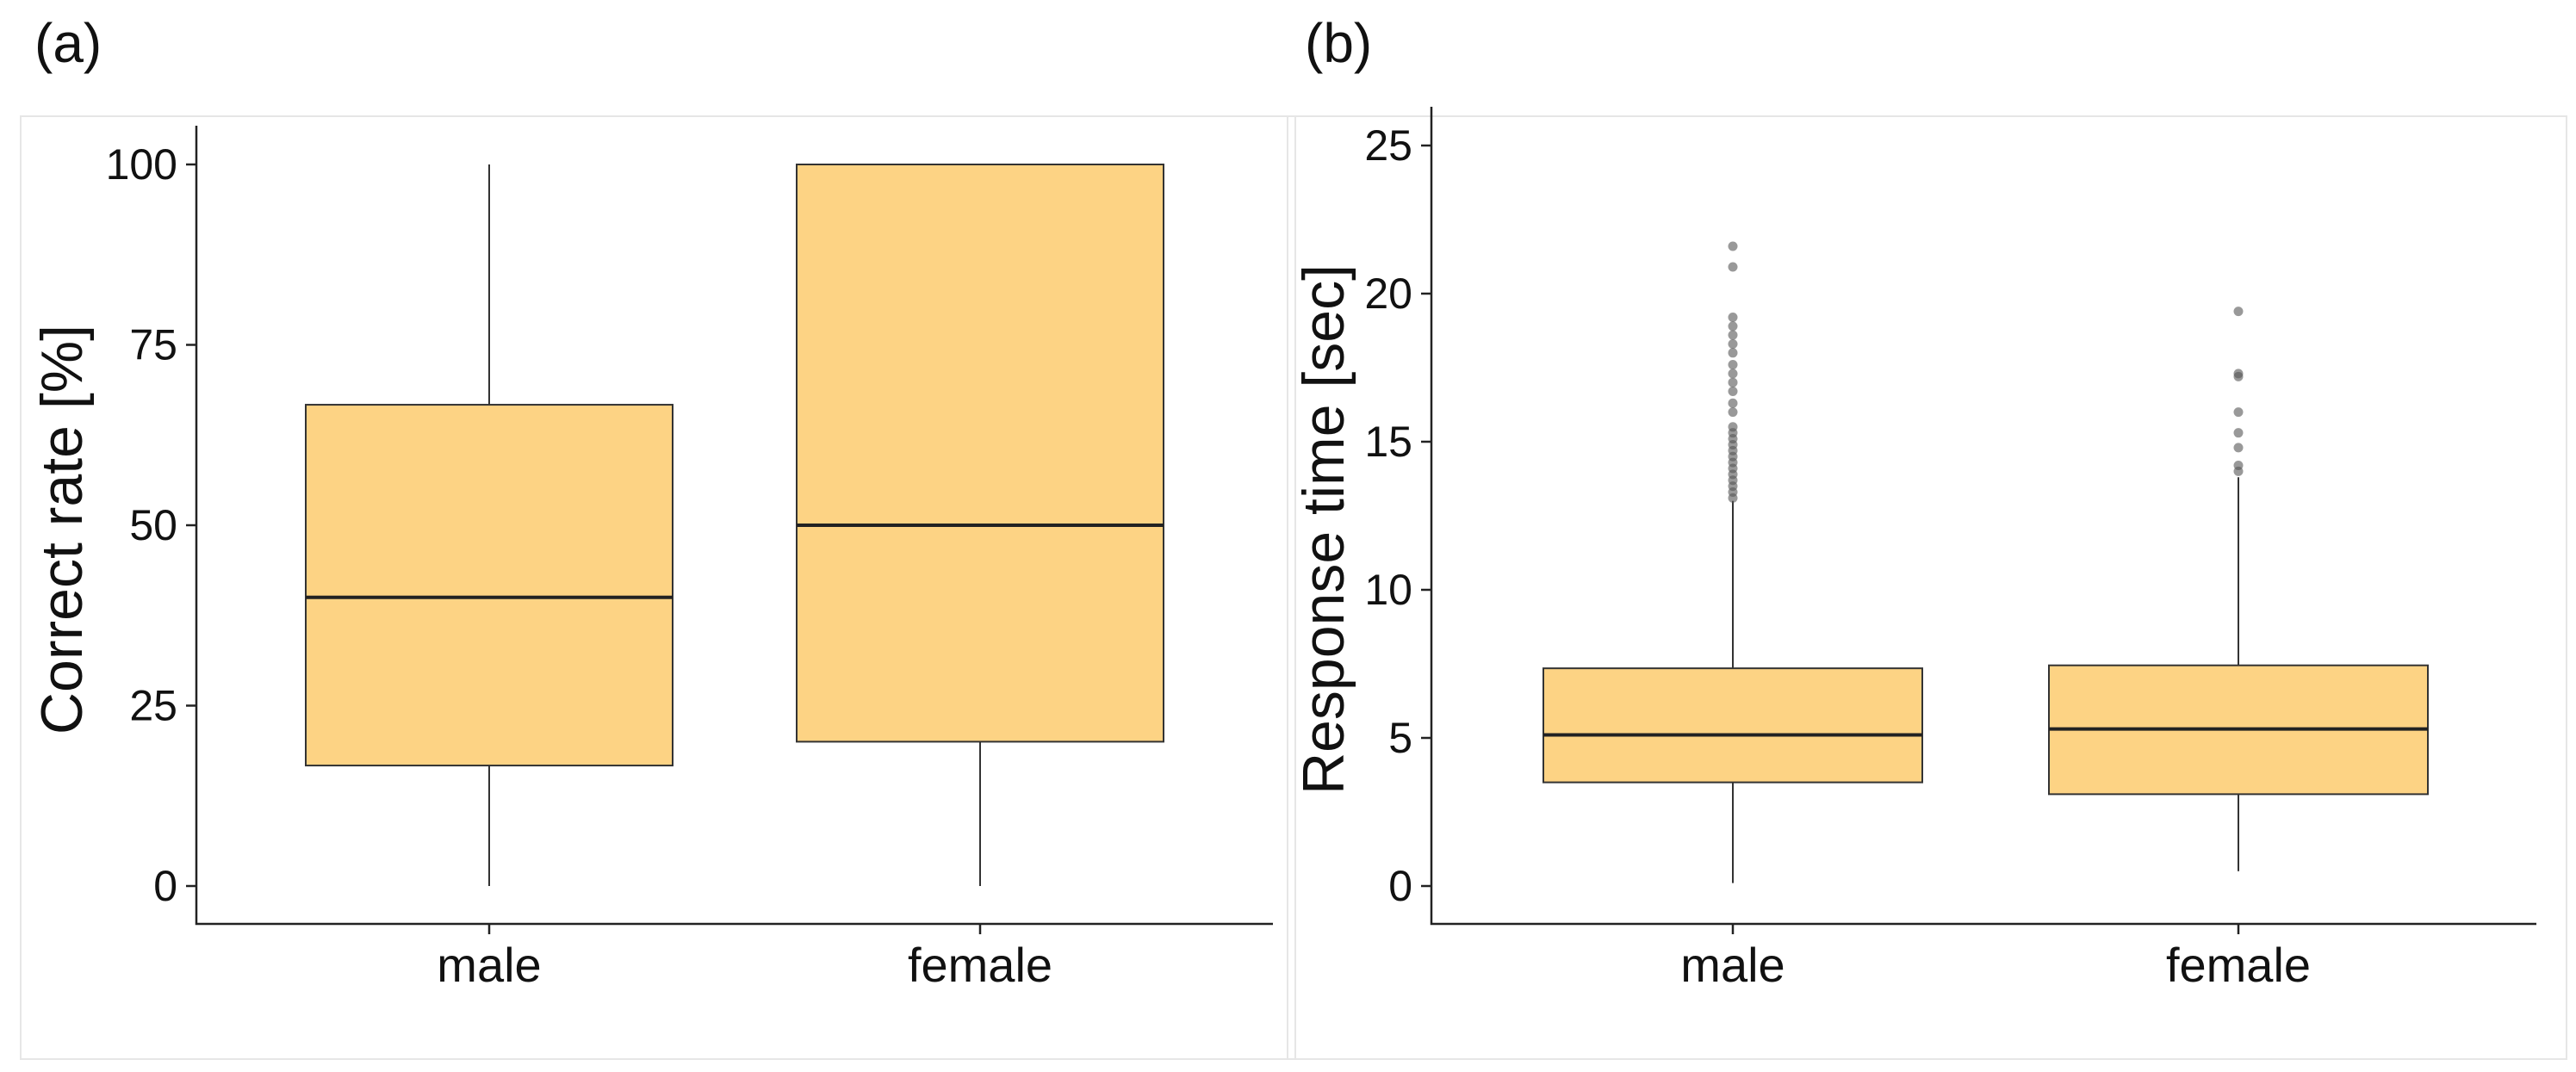  What do you see at coordinates (68, 43) in the screenshot?
I see `panel-label-a: (a)` at bounding box center [68, 43].